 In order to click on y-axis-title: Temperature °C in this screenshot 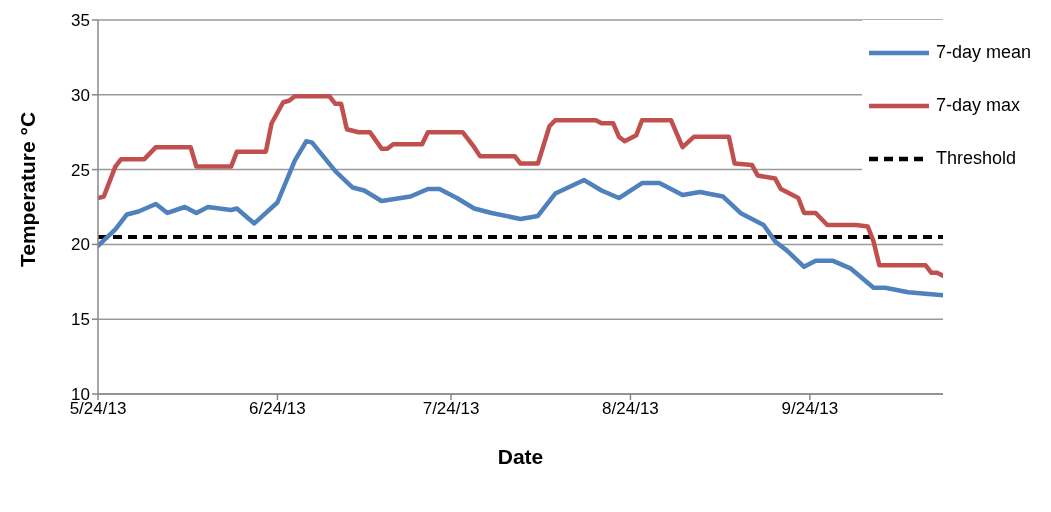, I will do `click(28, 189)`.